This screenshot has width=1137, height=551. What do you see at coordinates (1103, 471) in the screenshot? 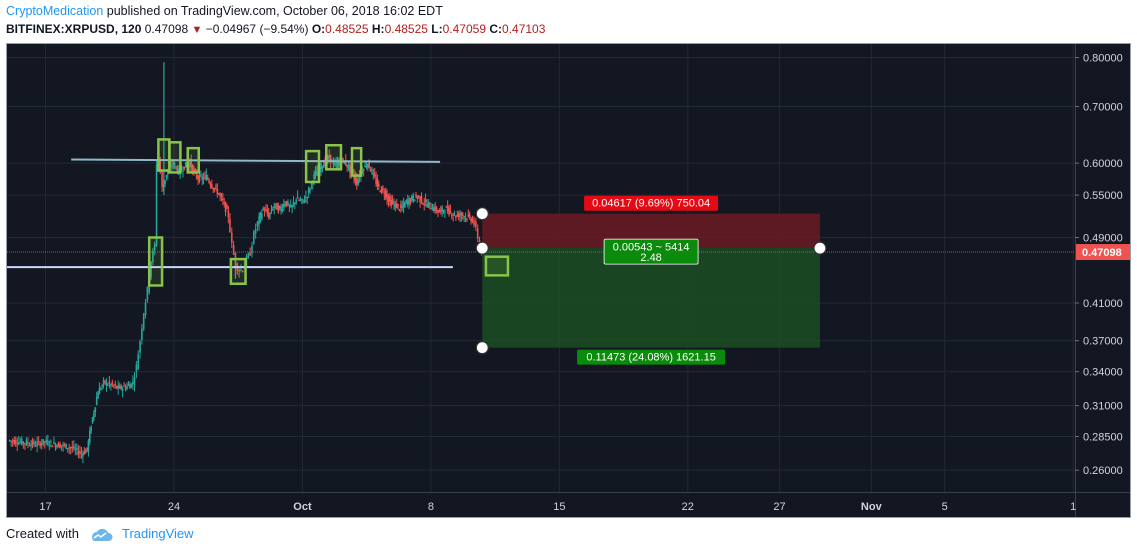
I see `y-tick-label: 0.26000` at bounding box center [1103, 471].